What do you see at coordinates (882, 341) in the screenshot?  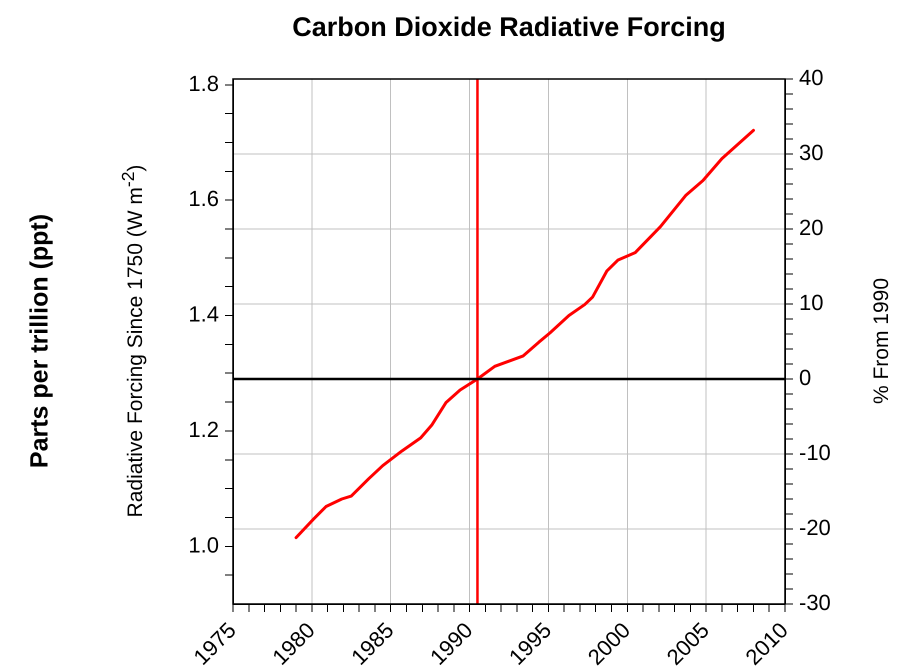 I see `y2-axis-title: % From 1990` at bounding box center [882, 341].